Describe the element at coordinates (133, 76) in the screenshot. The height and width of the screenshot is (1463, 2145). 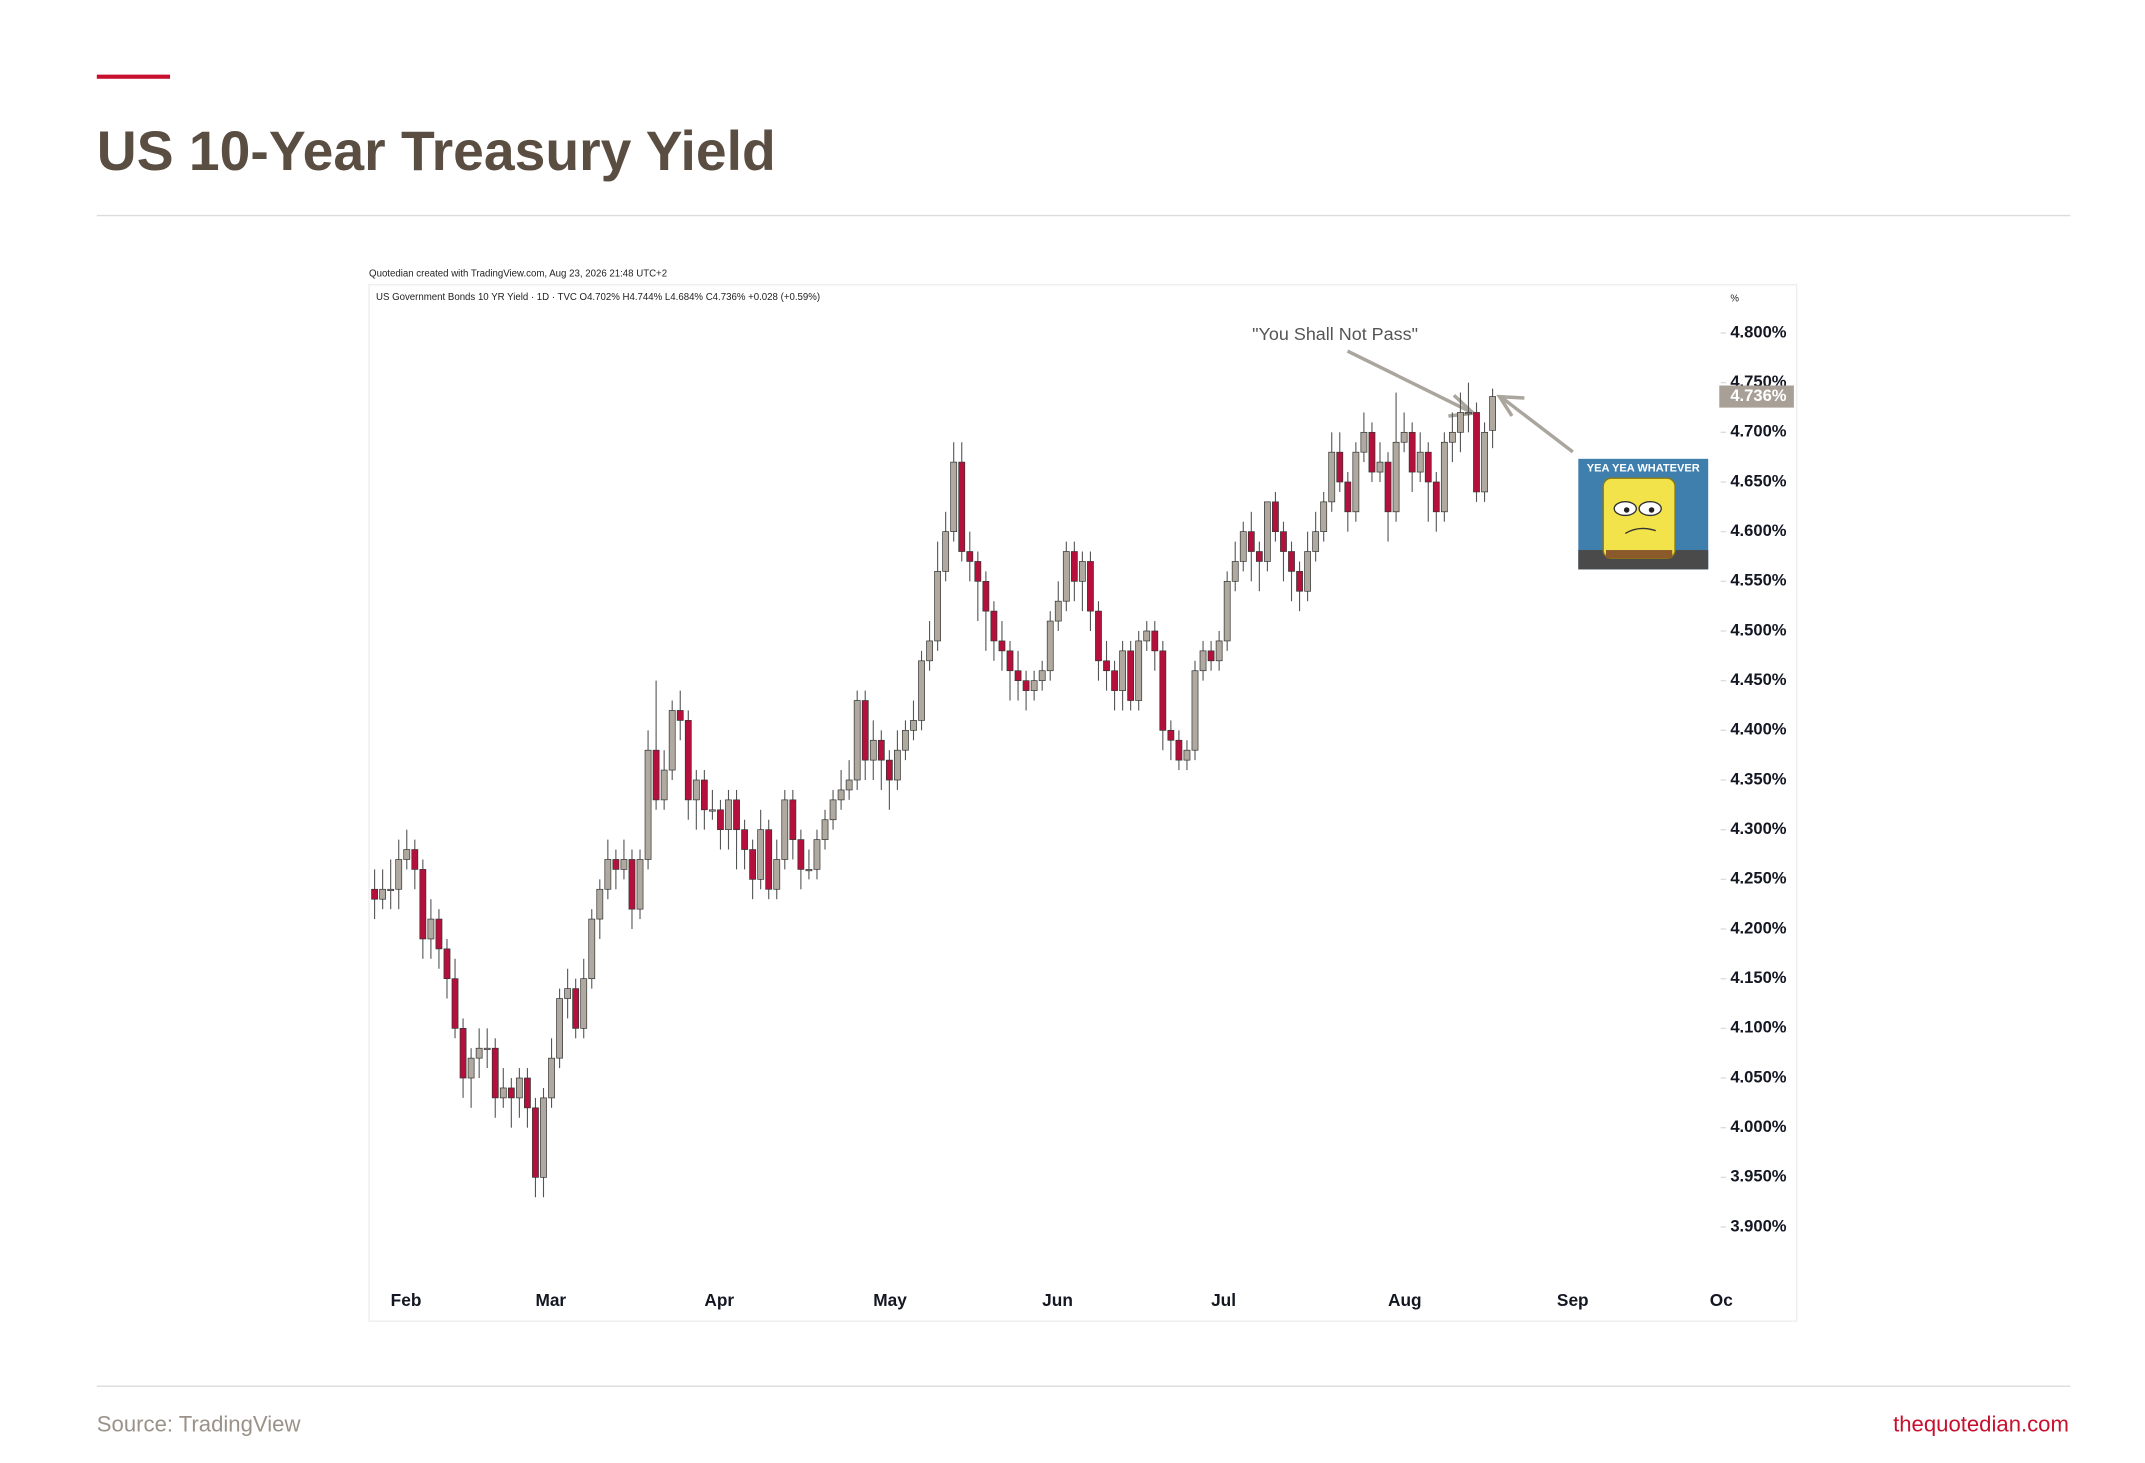
I see `accent-bar` at that location.